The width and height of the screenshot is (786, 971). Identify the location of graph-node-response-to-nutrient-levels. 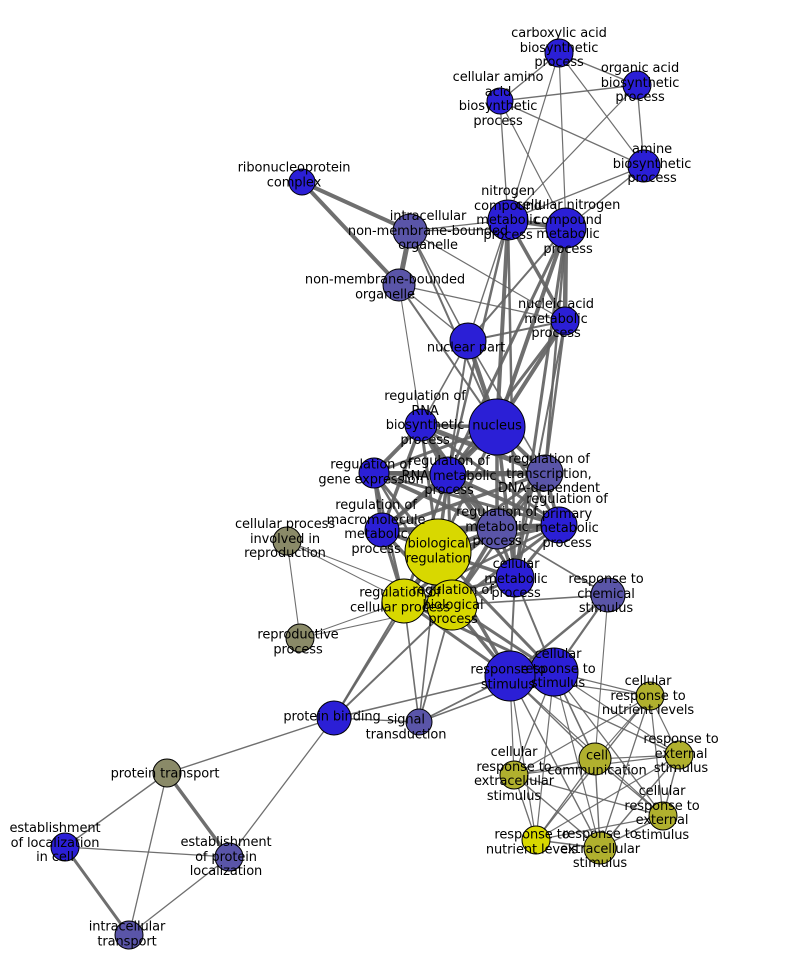
(536, 840).